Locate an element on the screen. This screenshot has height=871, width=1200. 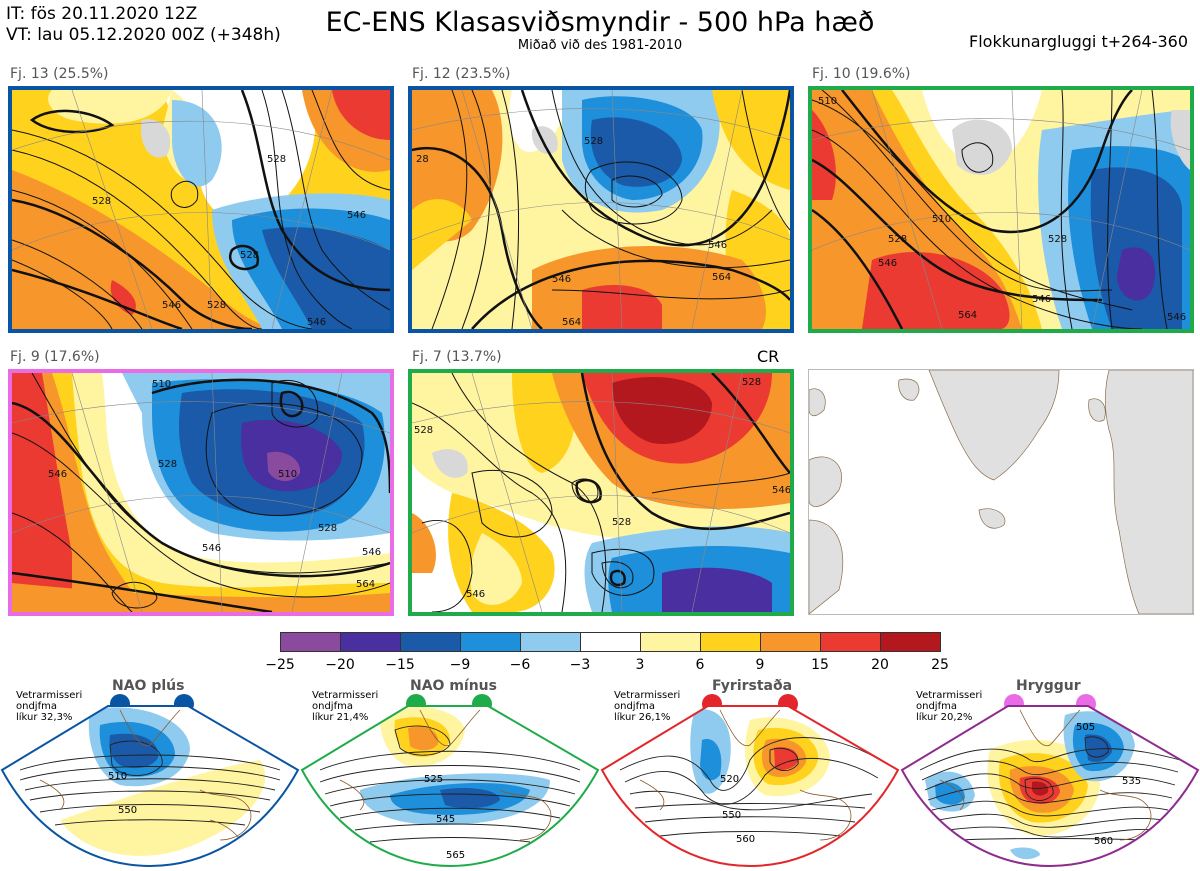
reference-map is located at coordinates (1001, 492).